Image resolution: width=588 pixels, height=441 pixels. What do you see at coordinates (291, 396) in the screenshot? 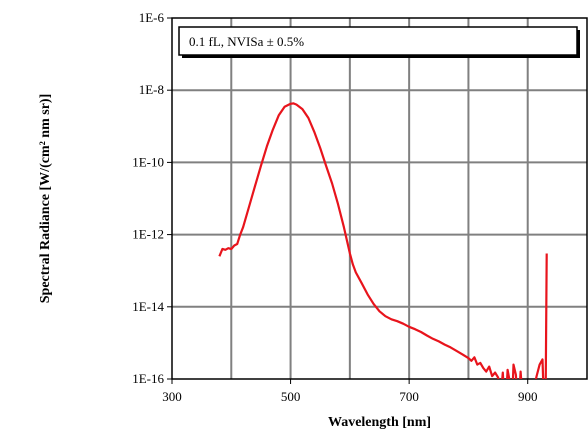
I see `x-tick-label: 500` at bounding box center [291, 396].